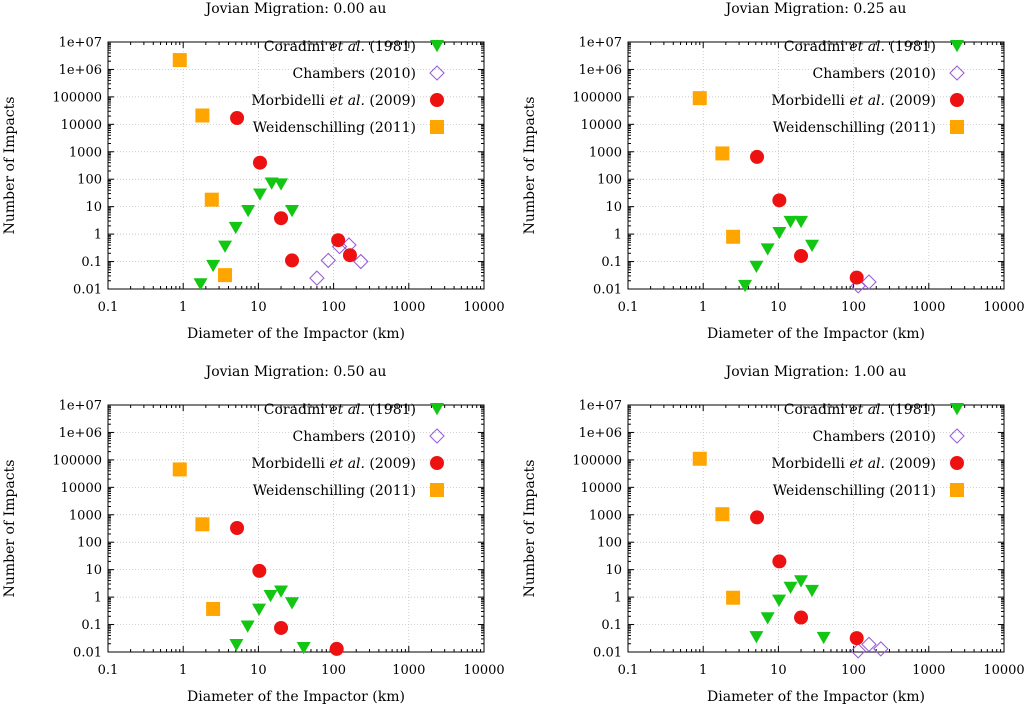  I want to click on x-tick-label: 10000, so click(483, 670).